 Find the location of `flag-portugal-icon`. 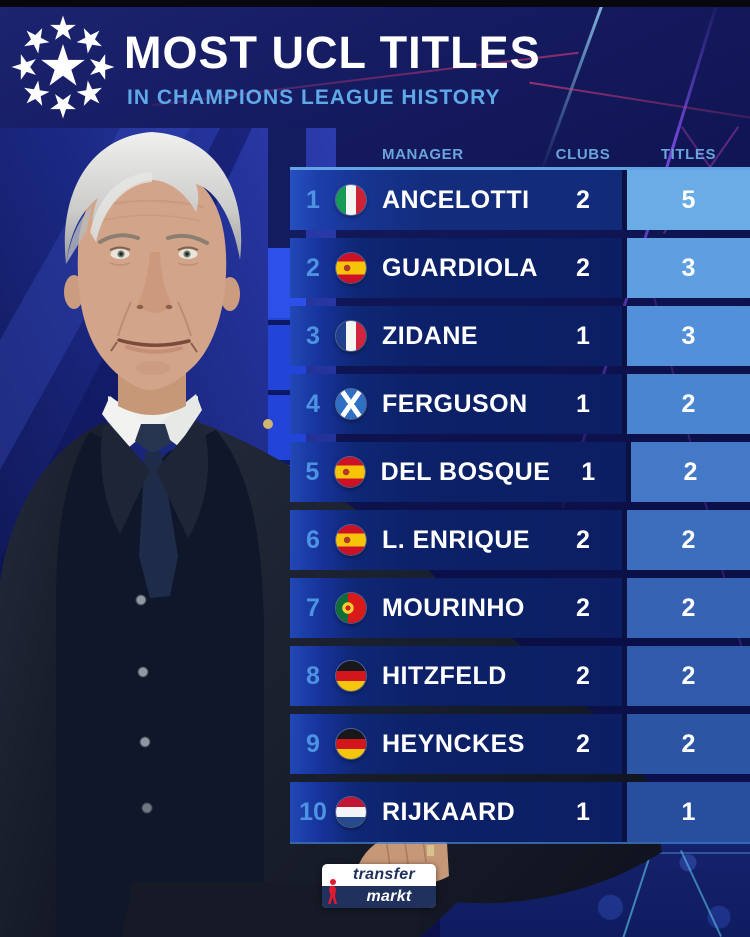

flag-portugal-icon is located at coordinates (351, 608).